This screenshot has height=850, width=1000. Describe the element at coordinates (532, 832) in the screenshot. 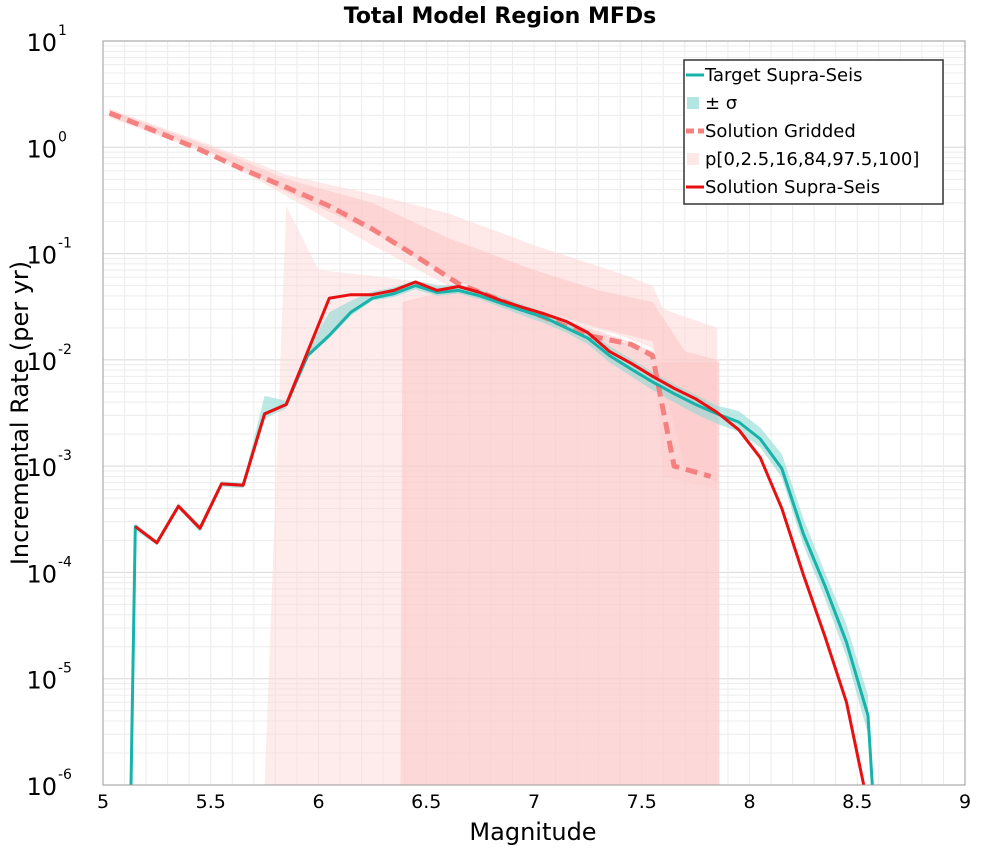

I see `x-axis-label: Magnitude` at that location.